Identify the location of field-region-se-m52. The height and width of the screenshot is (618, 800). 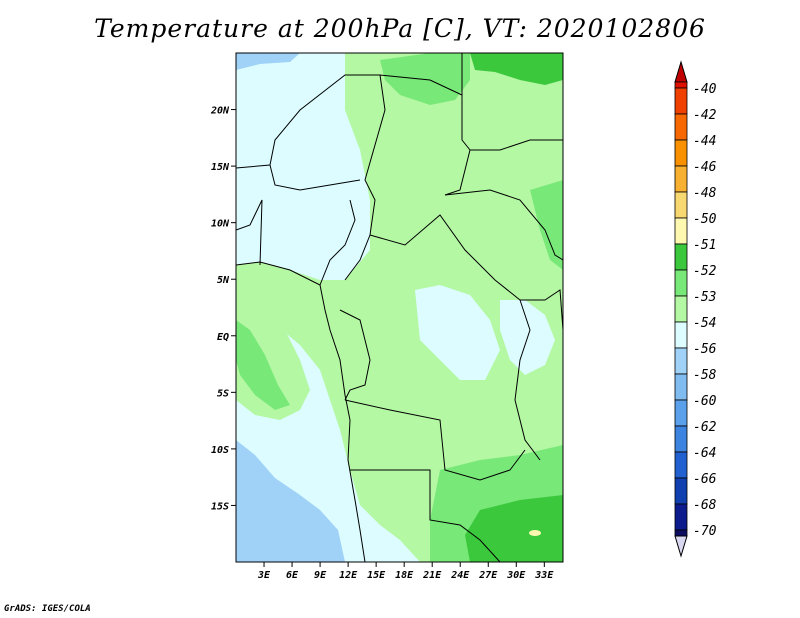
(514, 528).